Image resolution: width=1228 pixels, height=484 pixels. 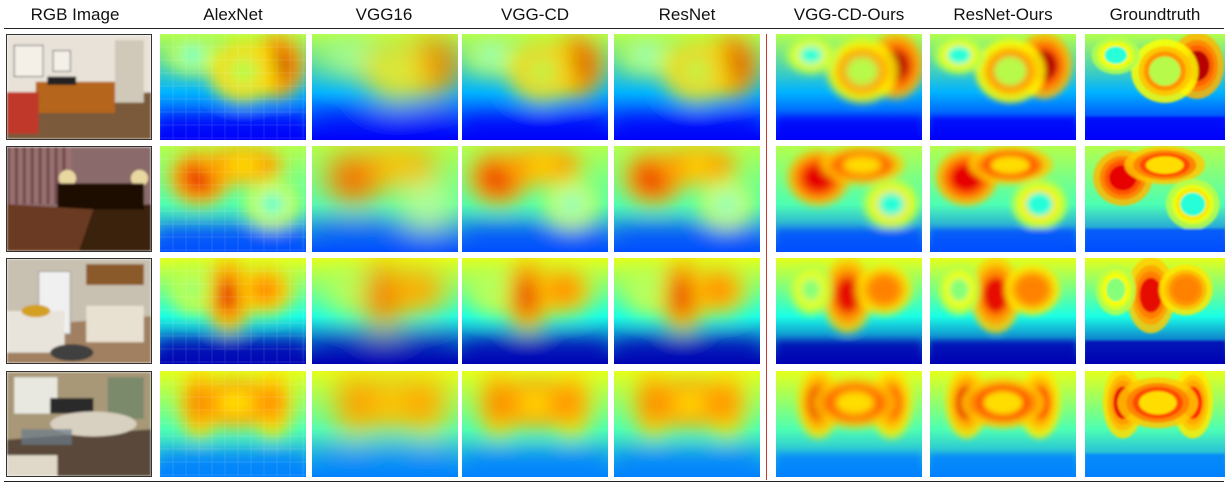 I want to click on column-header-groundtruth: Groundtruth, so click(x=1155, y=14).